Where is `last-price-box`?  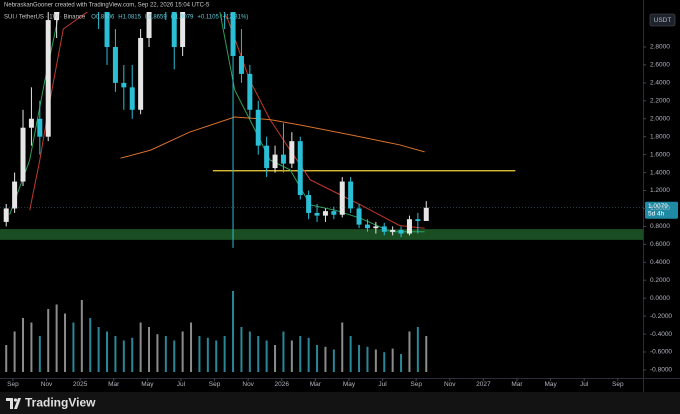 last-price-box is located at coordinates (661, 210).